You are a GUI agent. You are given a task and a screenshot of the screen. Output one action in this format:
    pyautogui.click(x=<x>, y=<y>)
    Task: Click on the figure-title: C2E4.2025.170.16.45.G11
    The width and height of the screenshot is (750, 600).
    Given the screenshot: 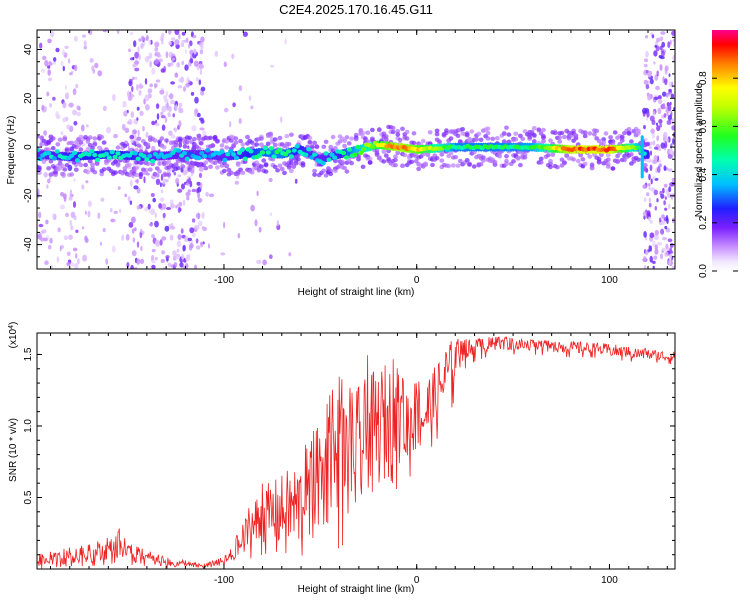 What is the action you would take?
    pyautogui.click(x=356, y=9)
    